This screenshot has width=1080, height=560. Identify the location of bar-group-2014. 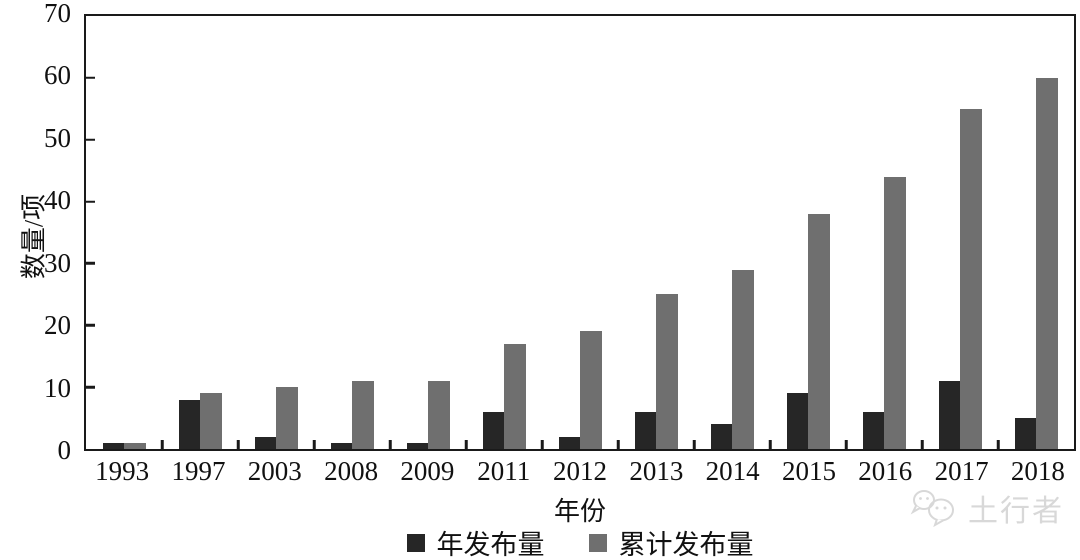
(732, 232).